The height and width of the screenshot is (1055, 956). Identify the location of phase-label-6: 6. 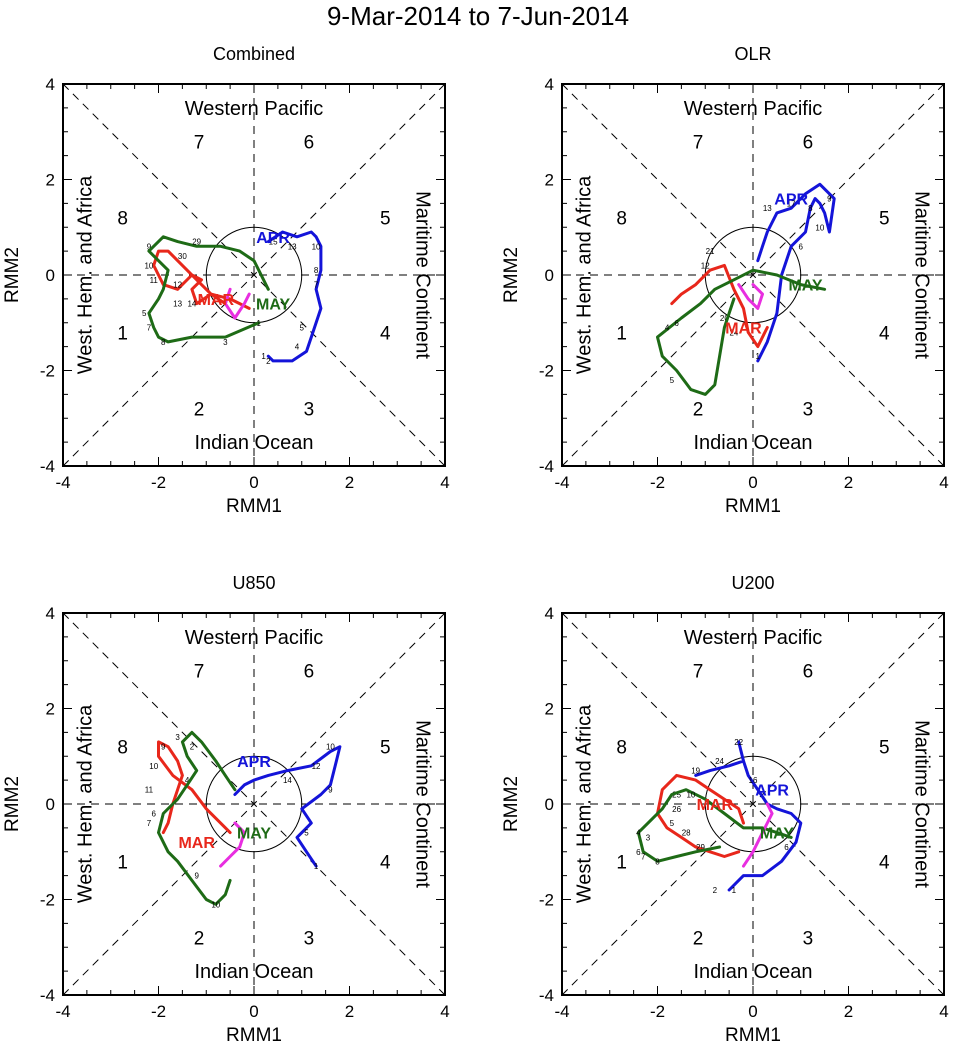
(309, 671).